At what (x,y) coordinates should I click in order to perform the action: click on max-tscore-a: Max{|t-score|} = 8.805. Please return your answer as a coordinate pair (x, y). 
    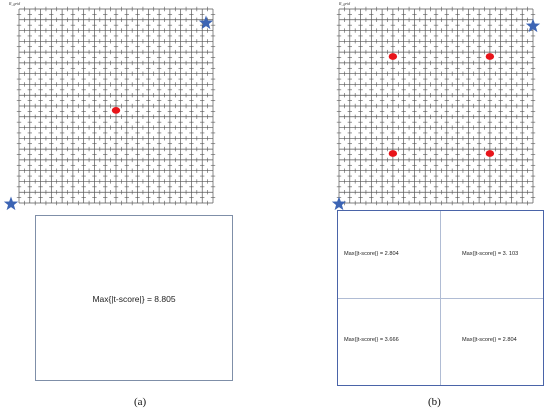
    Looking at the image, I should click on (134, 299).